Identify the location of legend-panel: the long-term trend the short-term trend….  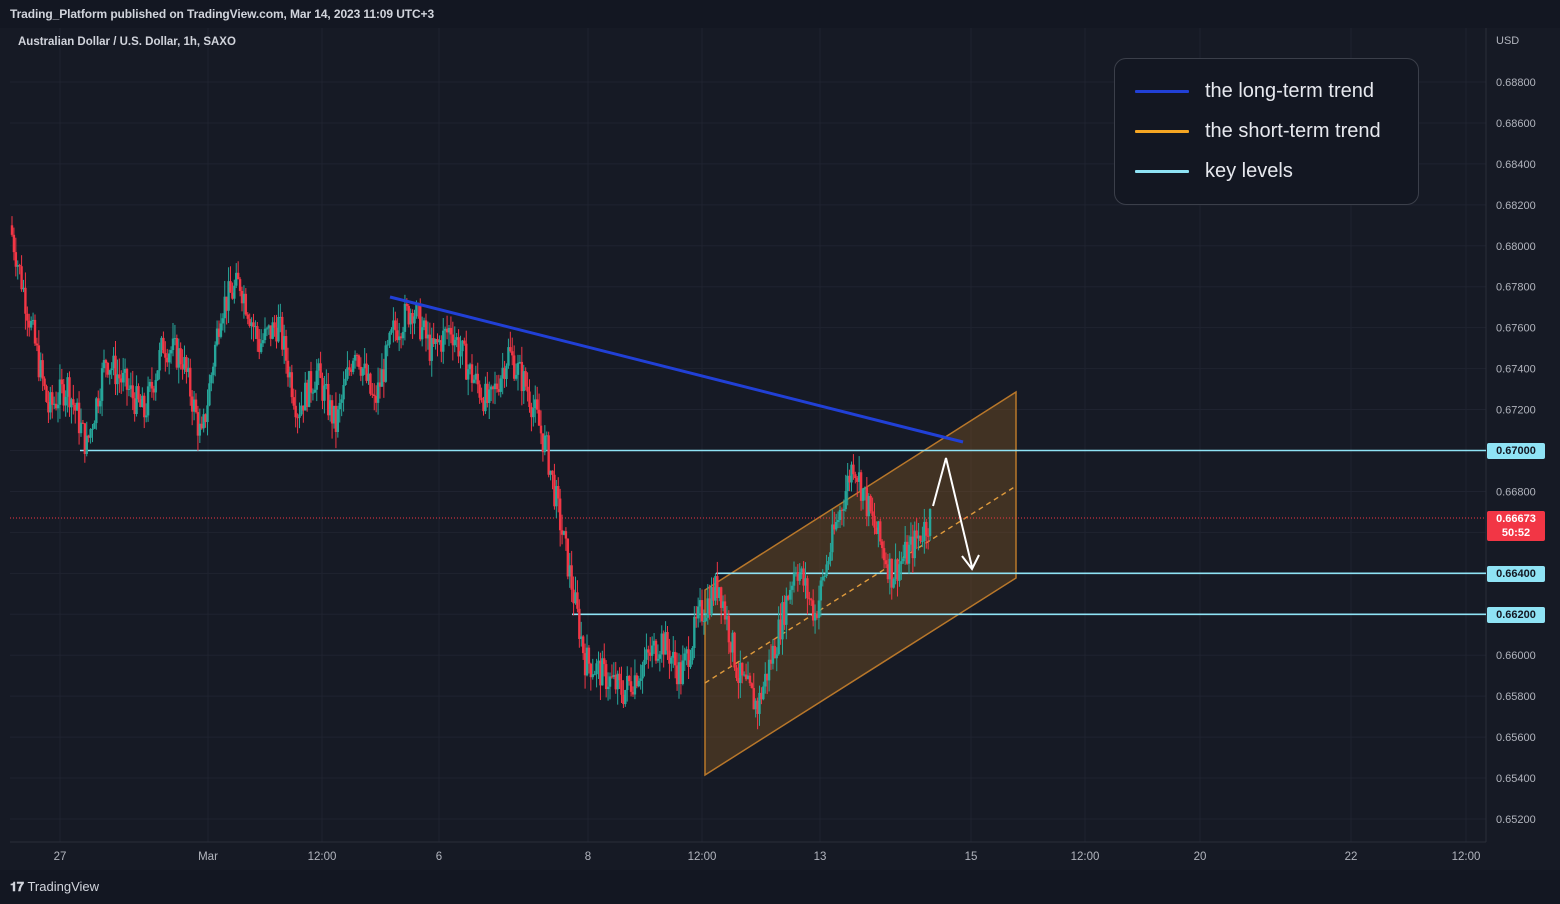
(1266, 131).